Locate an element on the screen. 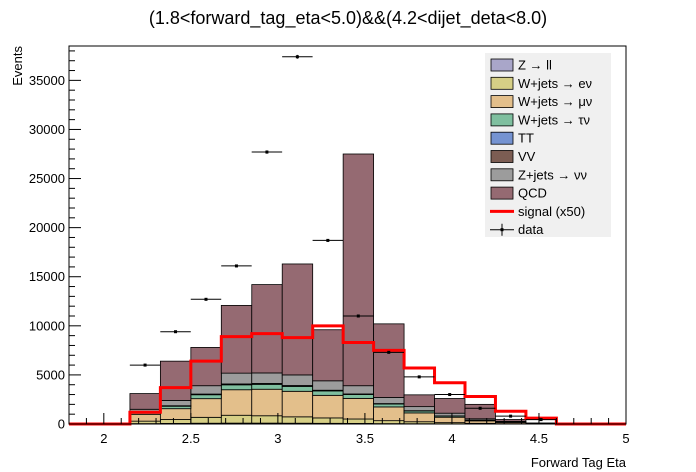 The width and height of the screenshot is (696, 472). x-tick-label: 5 is located at coordinates (625, 438).